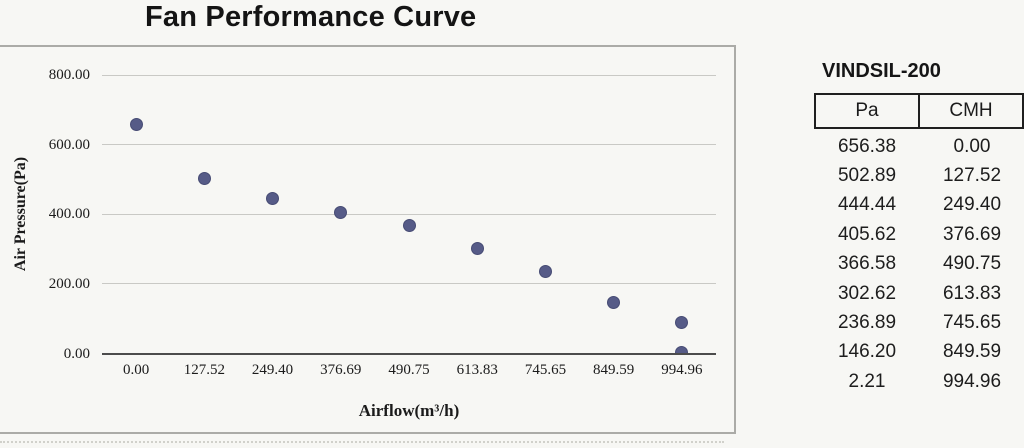 Image resolution: width=1024 pixels, height=448 pixels. I want to click on table-cell-cmh: 994.96, so click(972, 381).